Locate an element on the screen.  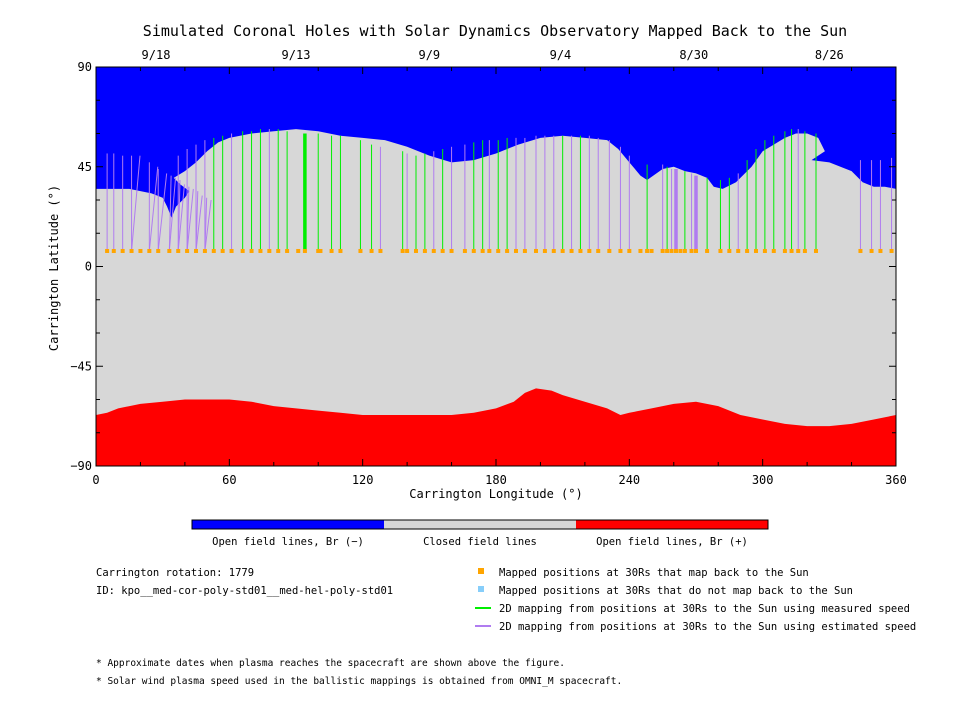
y-tick-label: −90 is located at coordinates (81, 466).